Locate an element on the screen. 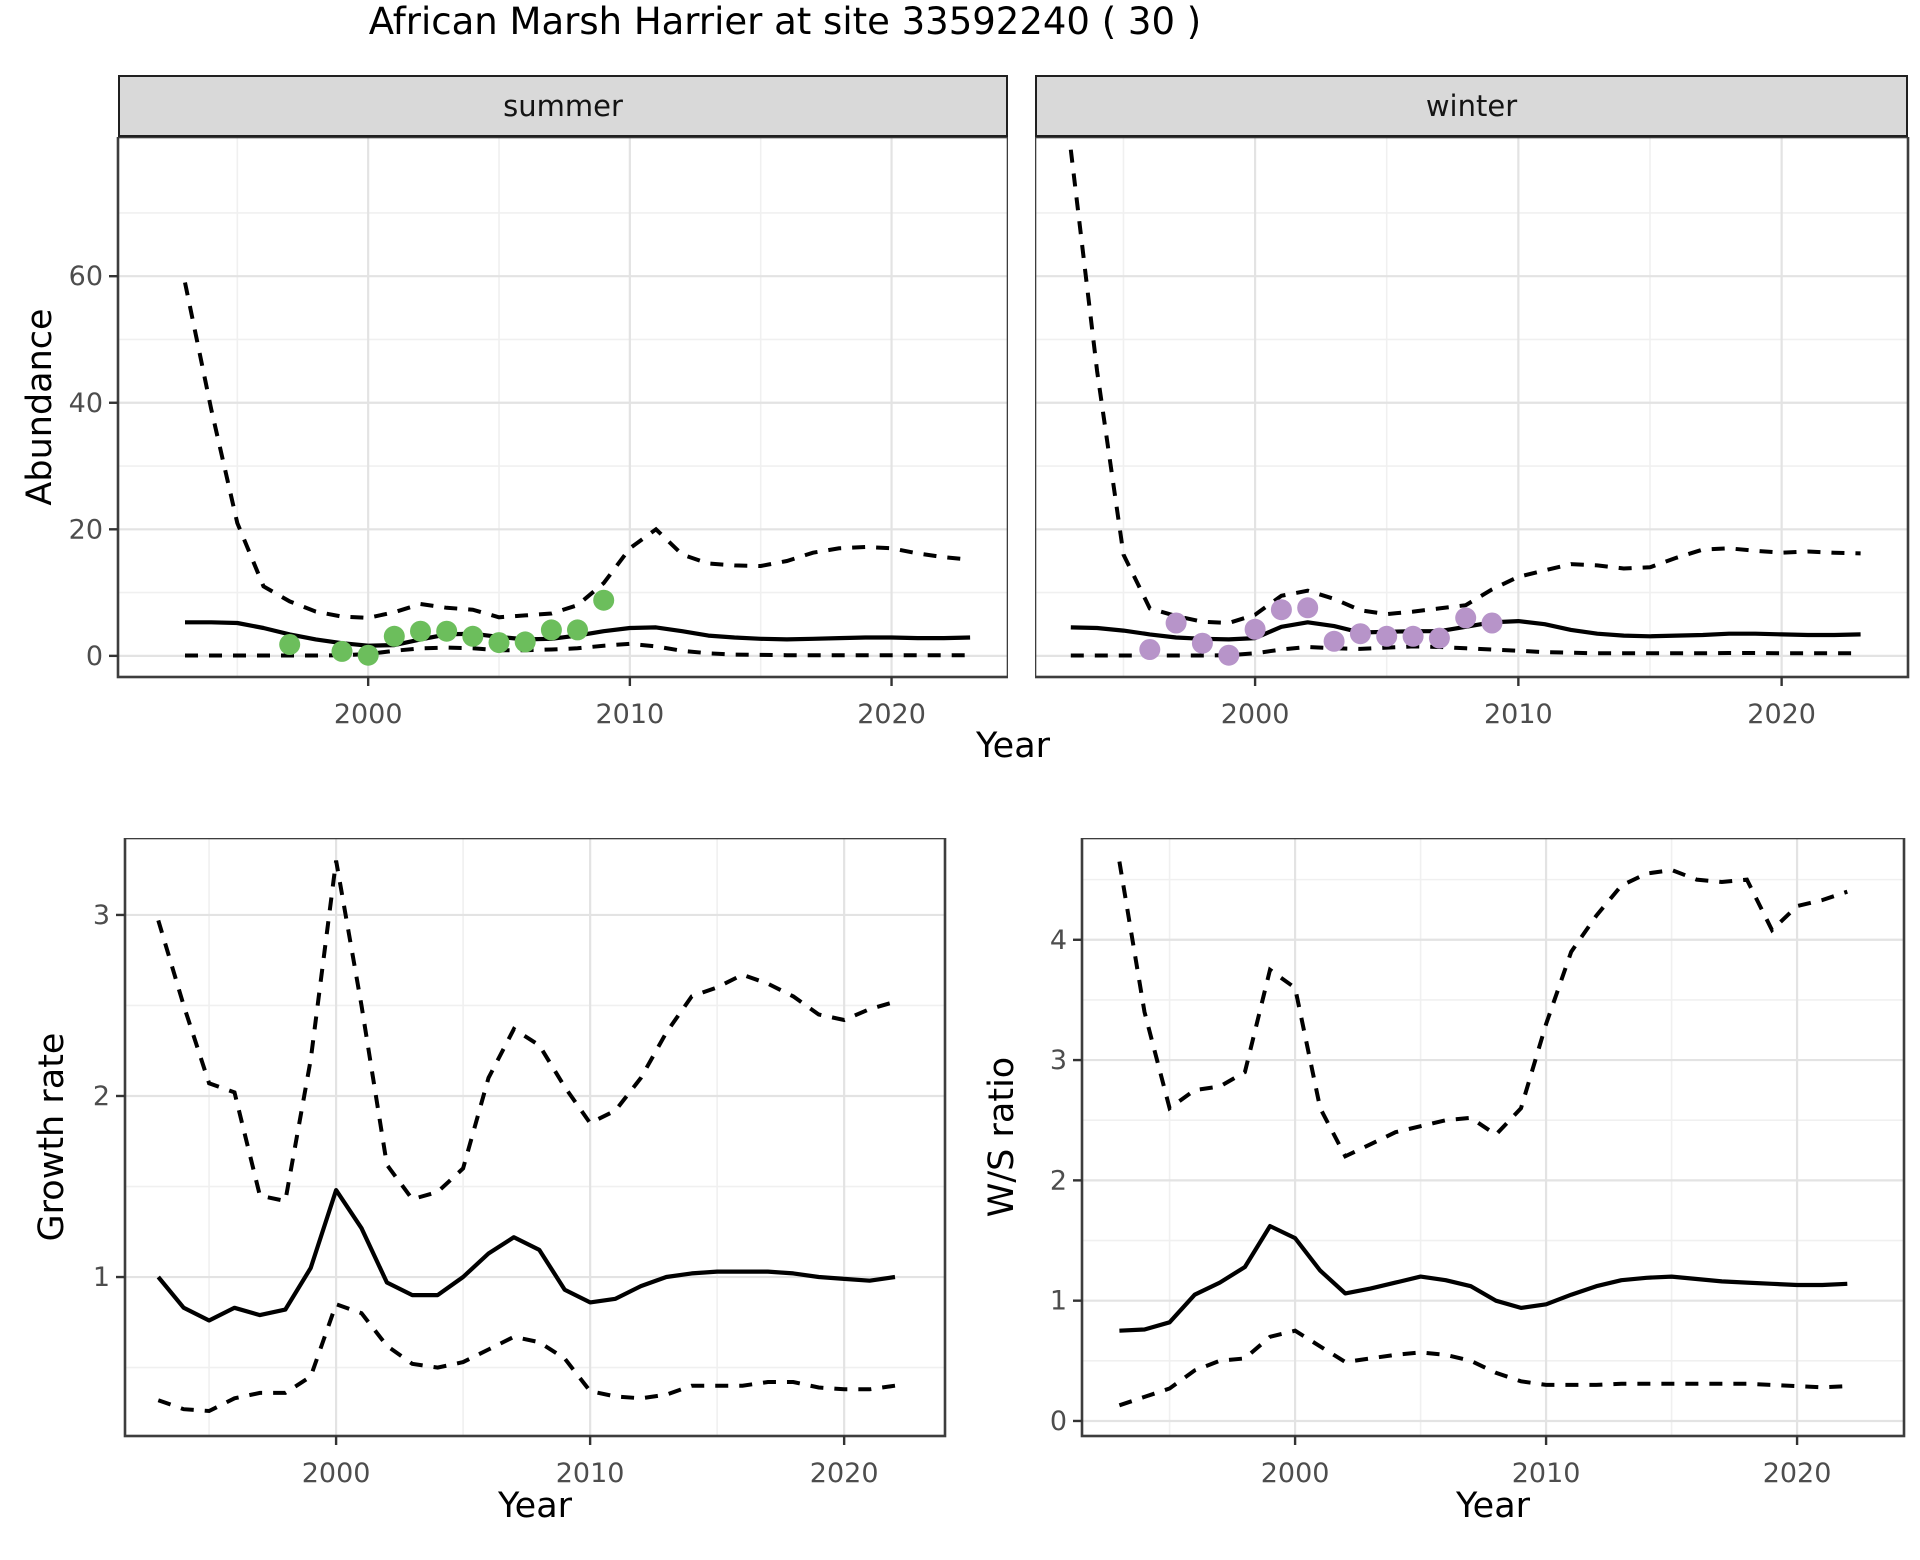 The height and width of the screenshot is (1560, 1920). facet-strip-winter: winter is located at coordinates (1471, 106).